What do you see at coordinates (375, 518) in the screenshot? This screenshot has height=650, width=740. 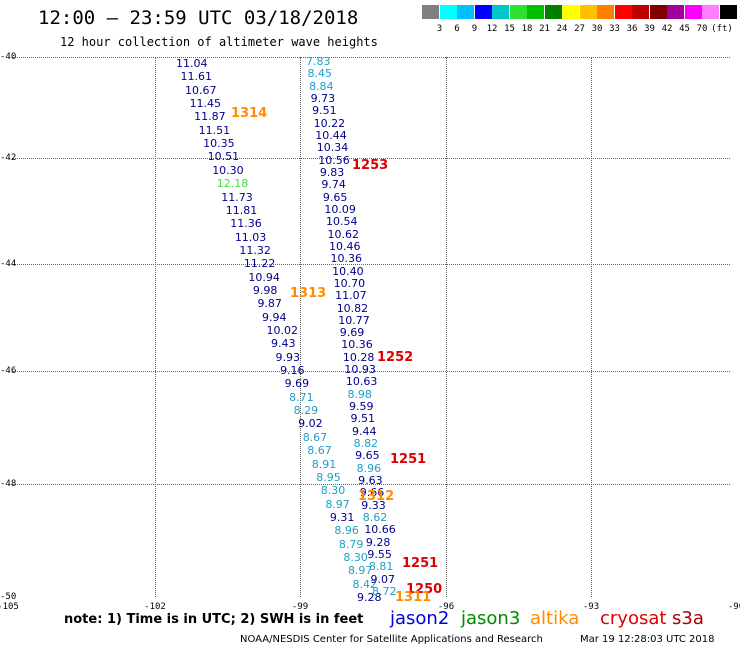 I see `wave-height-value: 8.62` at bounding box center [375, 518].